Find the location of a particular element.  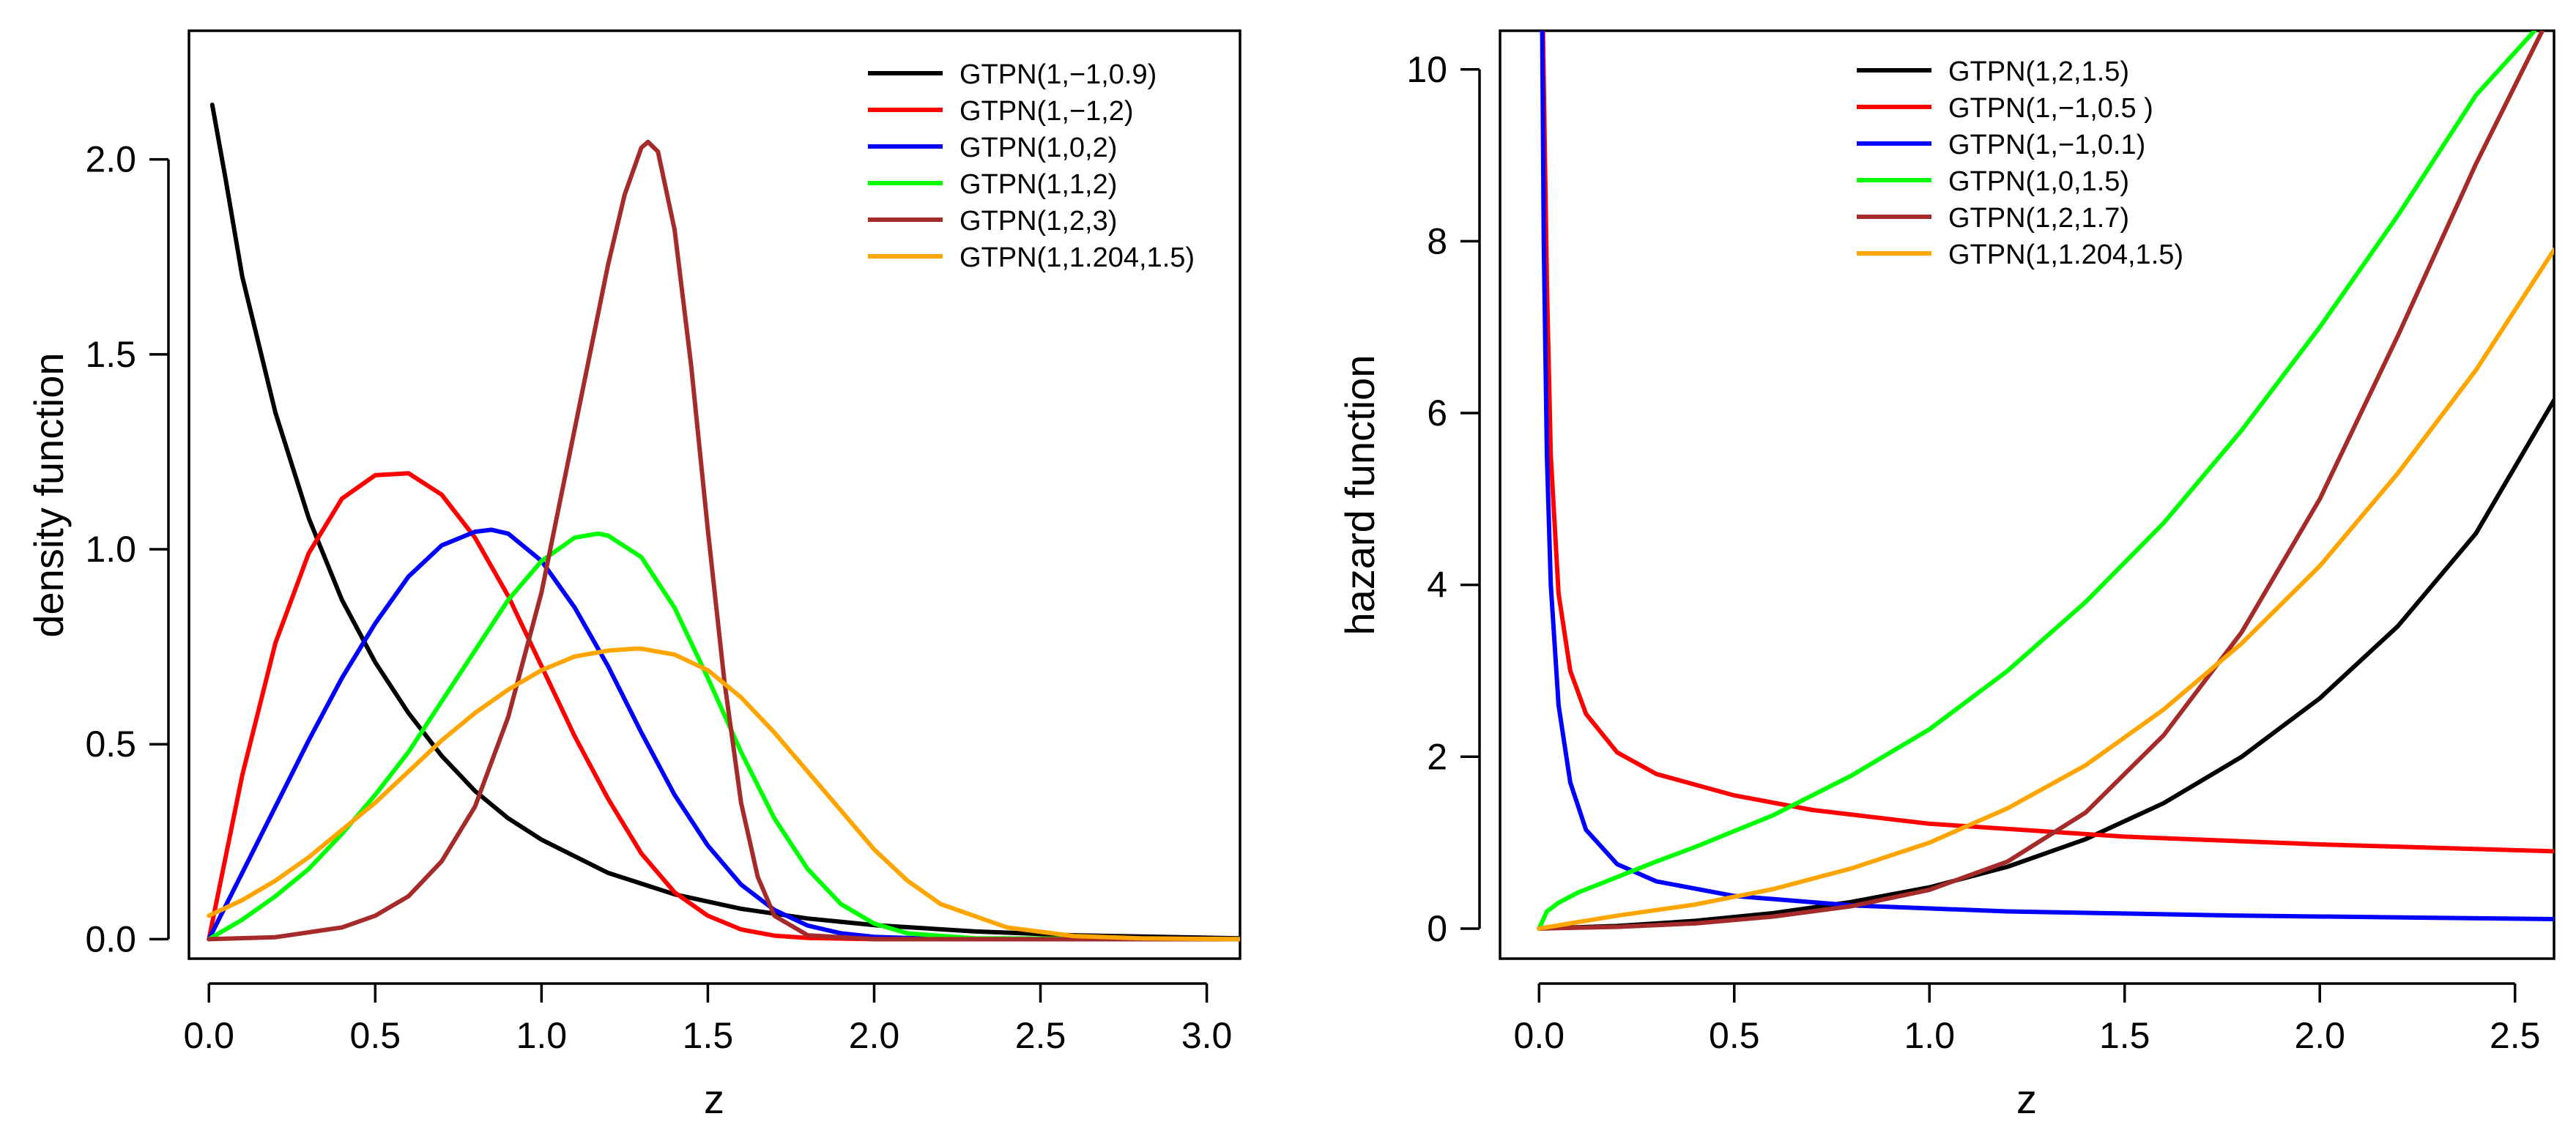

density-x-tick-label-0: 0.0 is located at coordinates (208, 1035).